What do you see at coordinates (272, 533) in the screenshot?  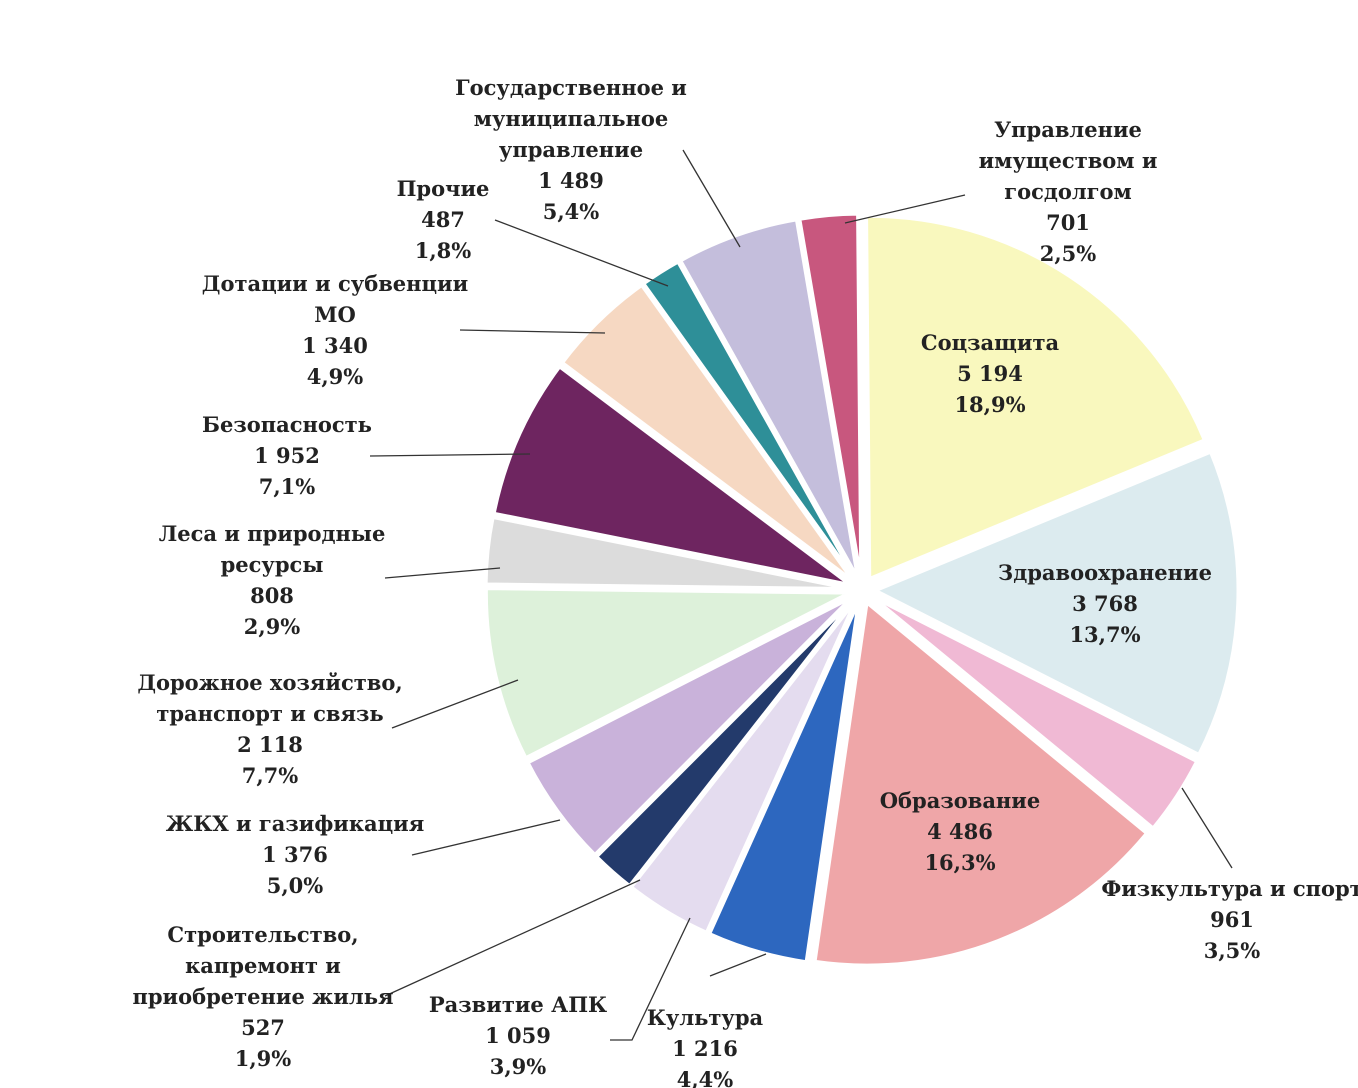 I see `slice-name: Леса и природные` at bounding box center [272, 533].